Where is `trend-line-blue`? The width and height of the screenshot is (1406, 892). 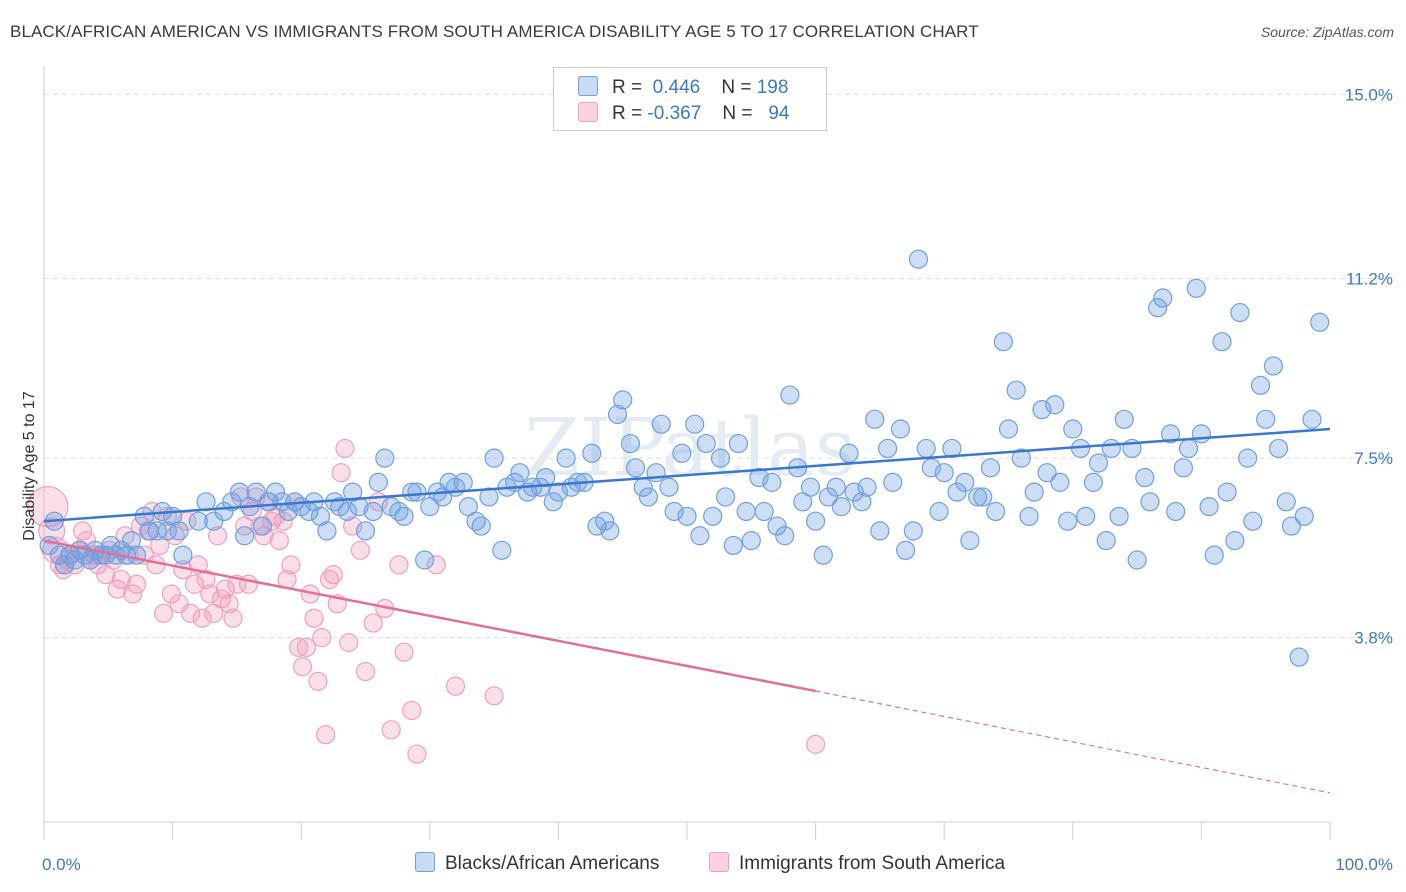
trend-line-blue is located at coordinates (687, 475).